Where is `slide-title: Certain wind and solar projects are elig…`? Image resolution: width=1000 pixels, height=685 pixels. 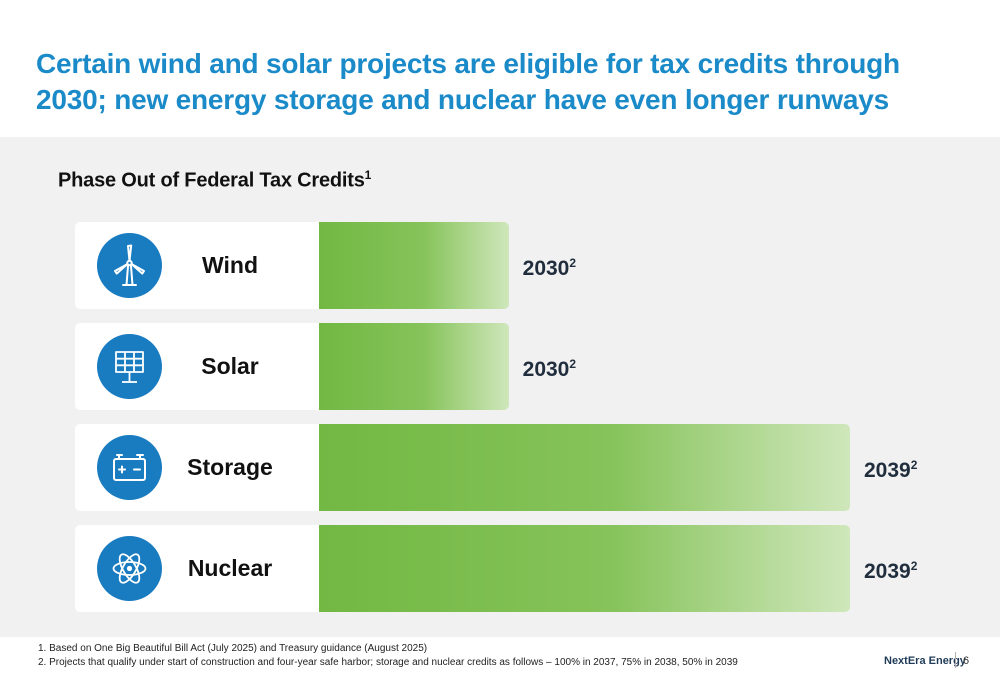 slide-title: Certain wind and solar projects are elig… is located at coordinates (468, 81).